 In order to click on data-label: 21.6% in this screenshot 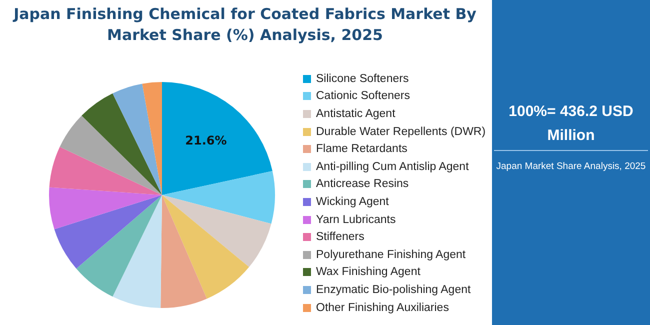, I will do `click(206, 140)`.